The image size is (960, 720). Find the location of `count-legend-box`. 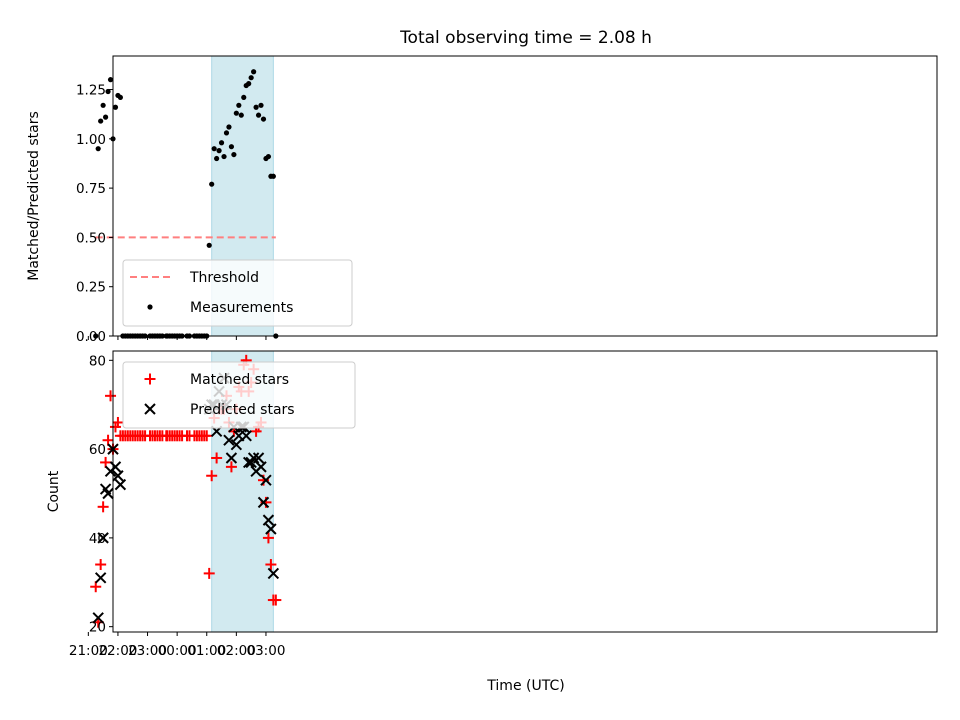

count-legend-box is located at coordinates (239, 395).